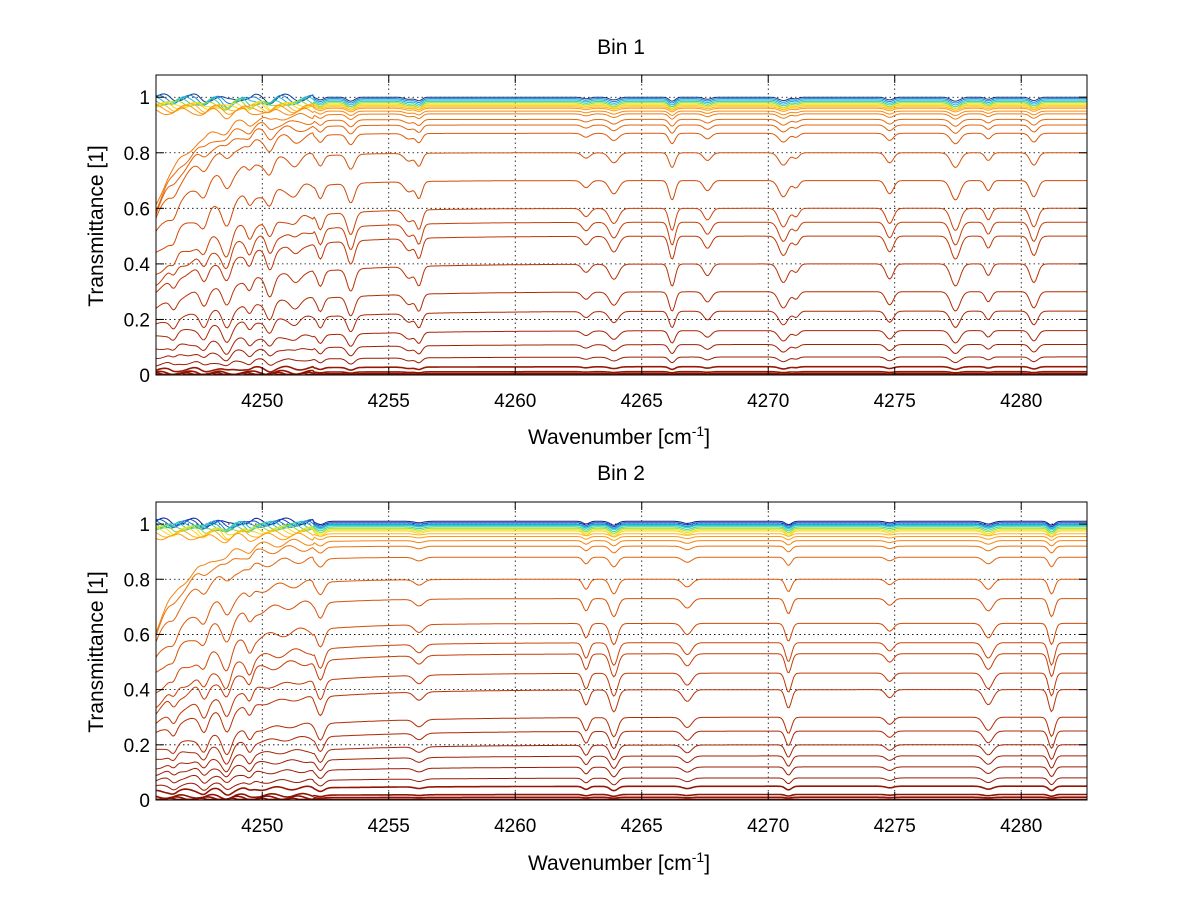  I want to click on chart-title: Bin 1, so click(621, 47).